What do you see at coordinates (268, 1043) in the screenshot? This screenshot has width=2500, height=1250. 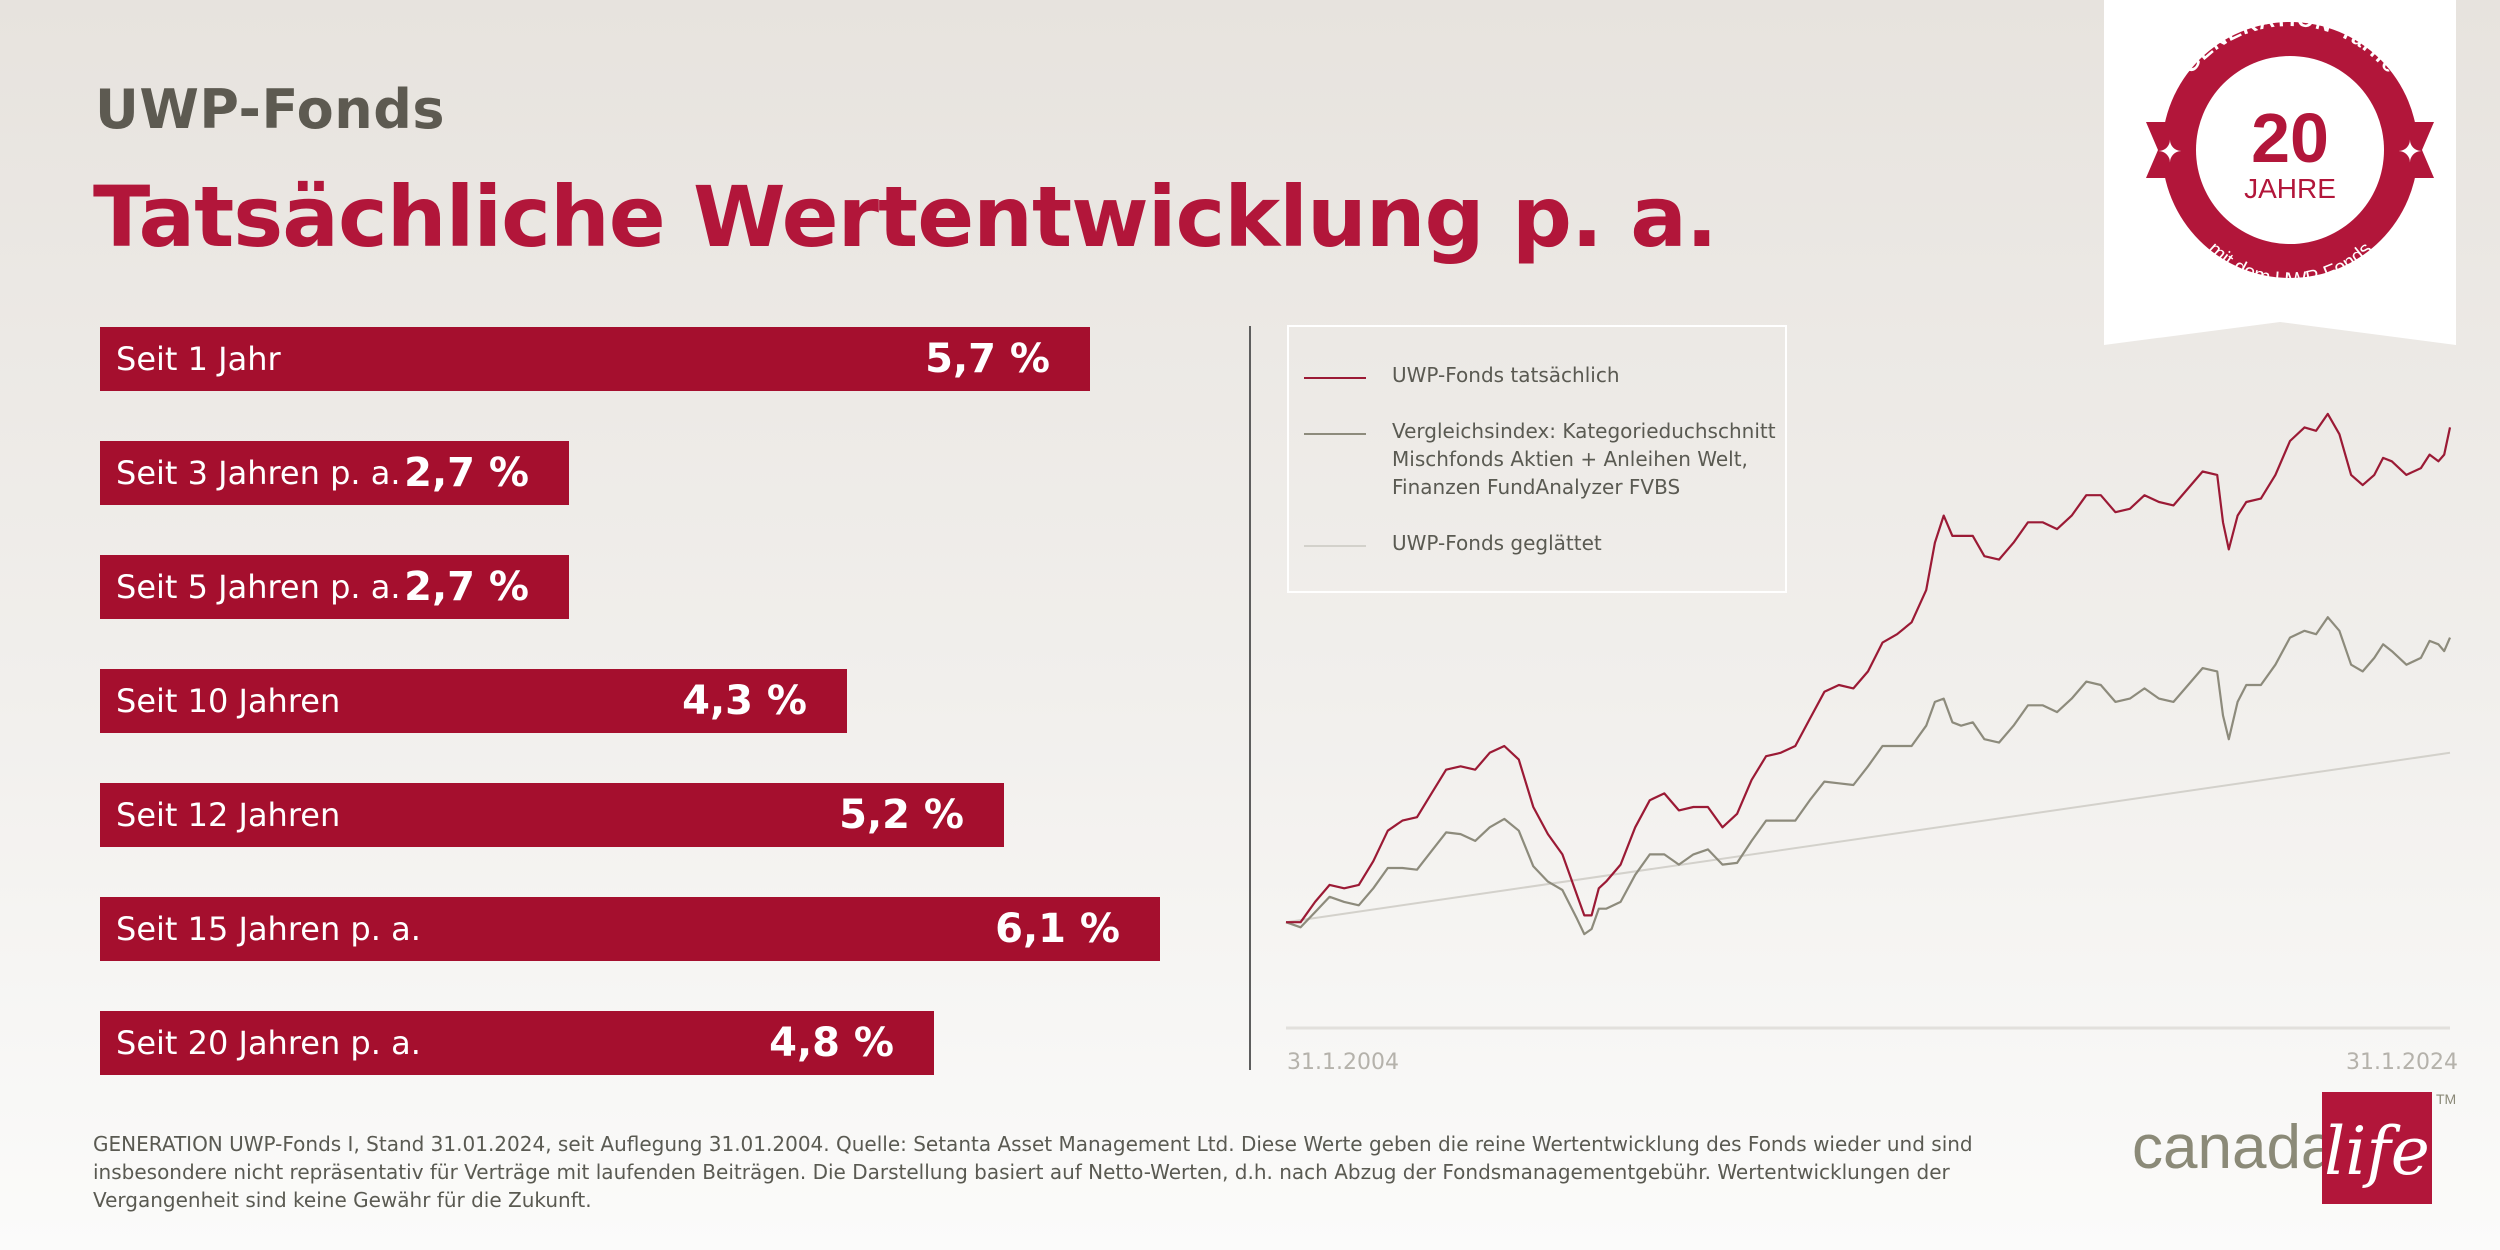 I see `bar-label-7: Seit 20 Jahren p. a.` at bounding box center [268, 1043].